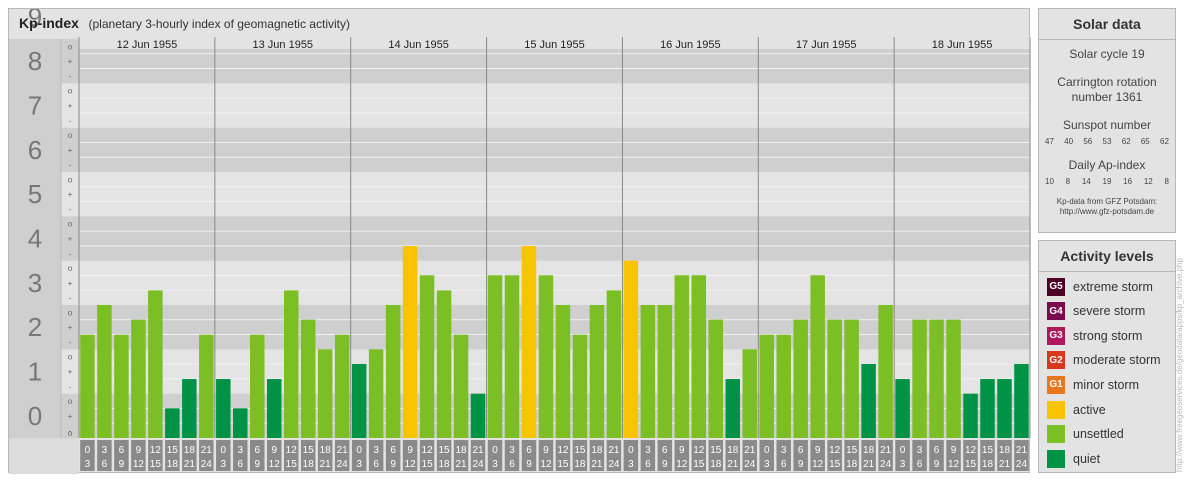  Describe the element at coordinates (1107, 54) in the screenshot. I see `solar-cycle: Solar cycle 19` at that location.